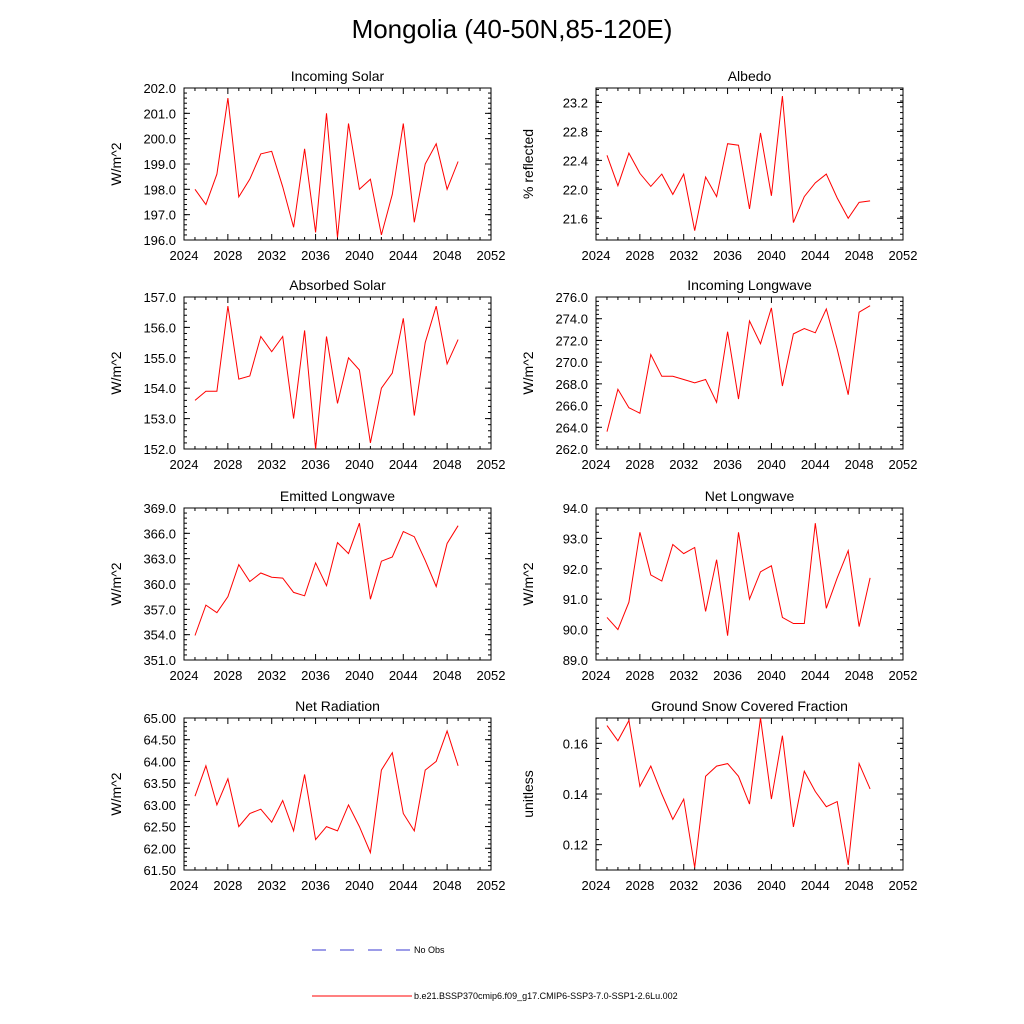 Image resolution: width=1024 pixels, height=1024 pixels. I want to click on y-tick-label: 202.0, so click(159, 88).